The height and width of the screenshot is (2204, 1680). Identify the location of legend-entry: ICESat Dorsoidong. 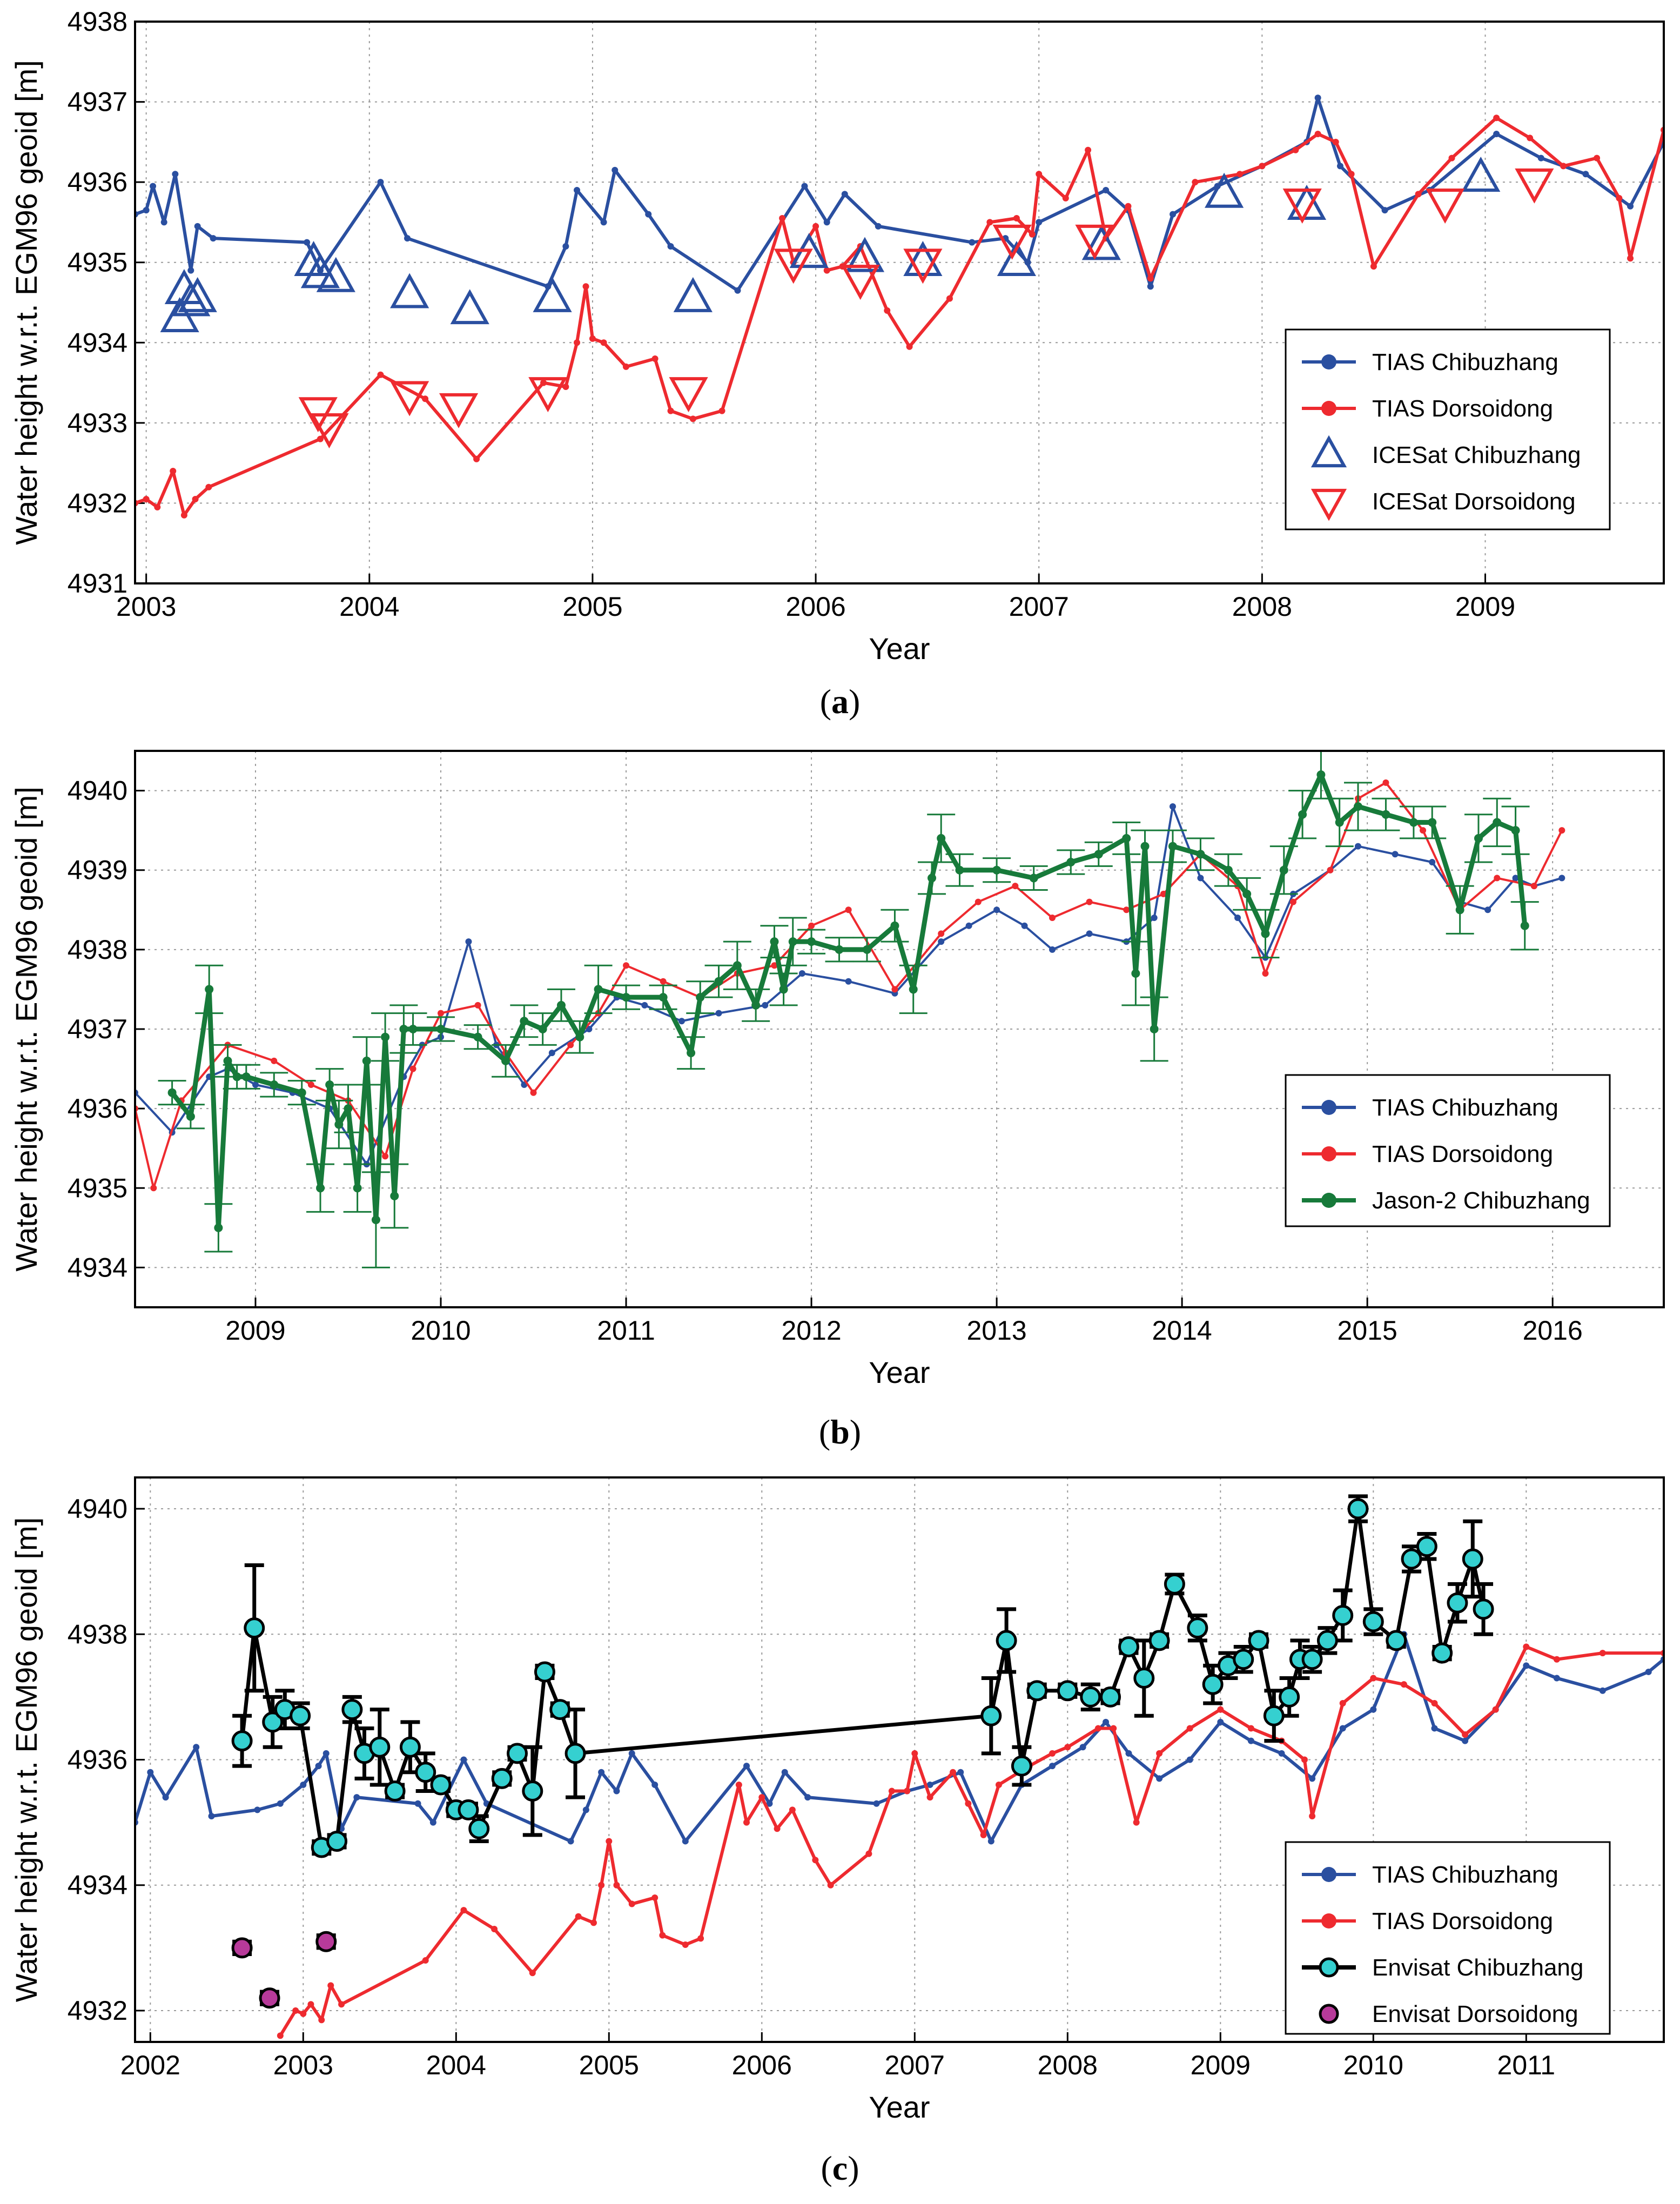
(1443, 504).